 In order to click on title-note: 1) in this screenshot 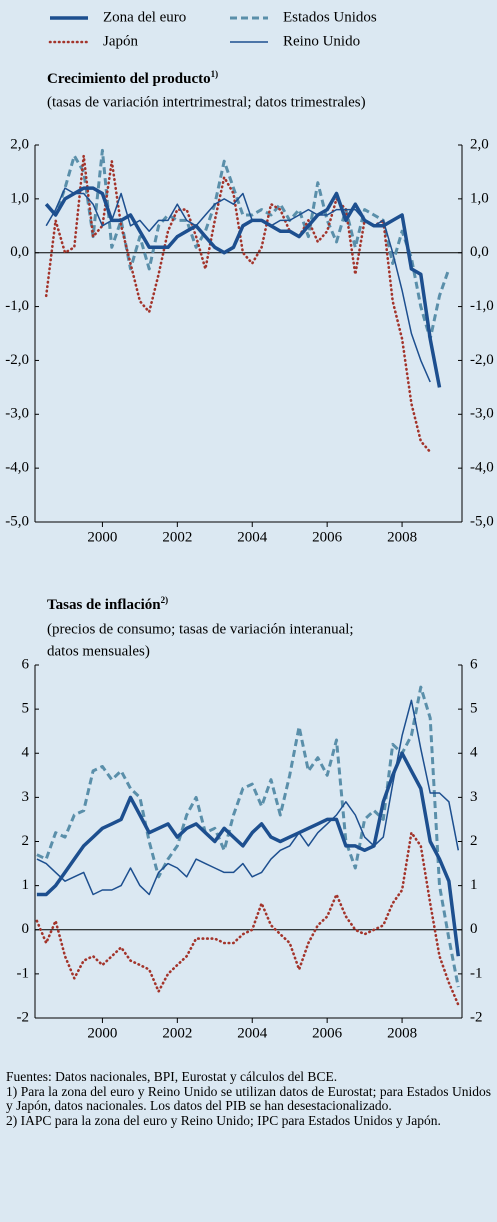, I will do `click(215, 74)`.